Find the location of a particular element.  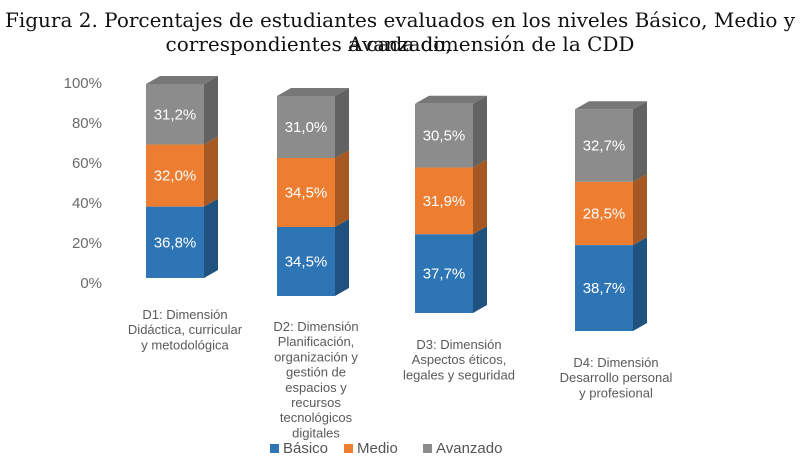

data-label: 38,7% is located at coordinates (604, 288).